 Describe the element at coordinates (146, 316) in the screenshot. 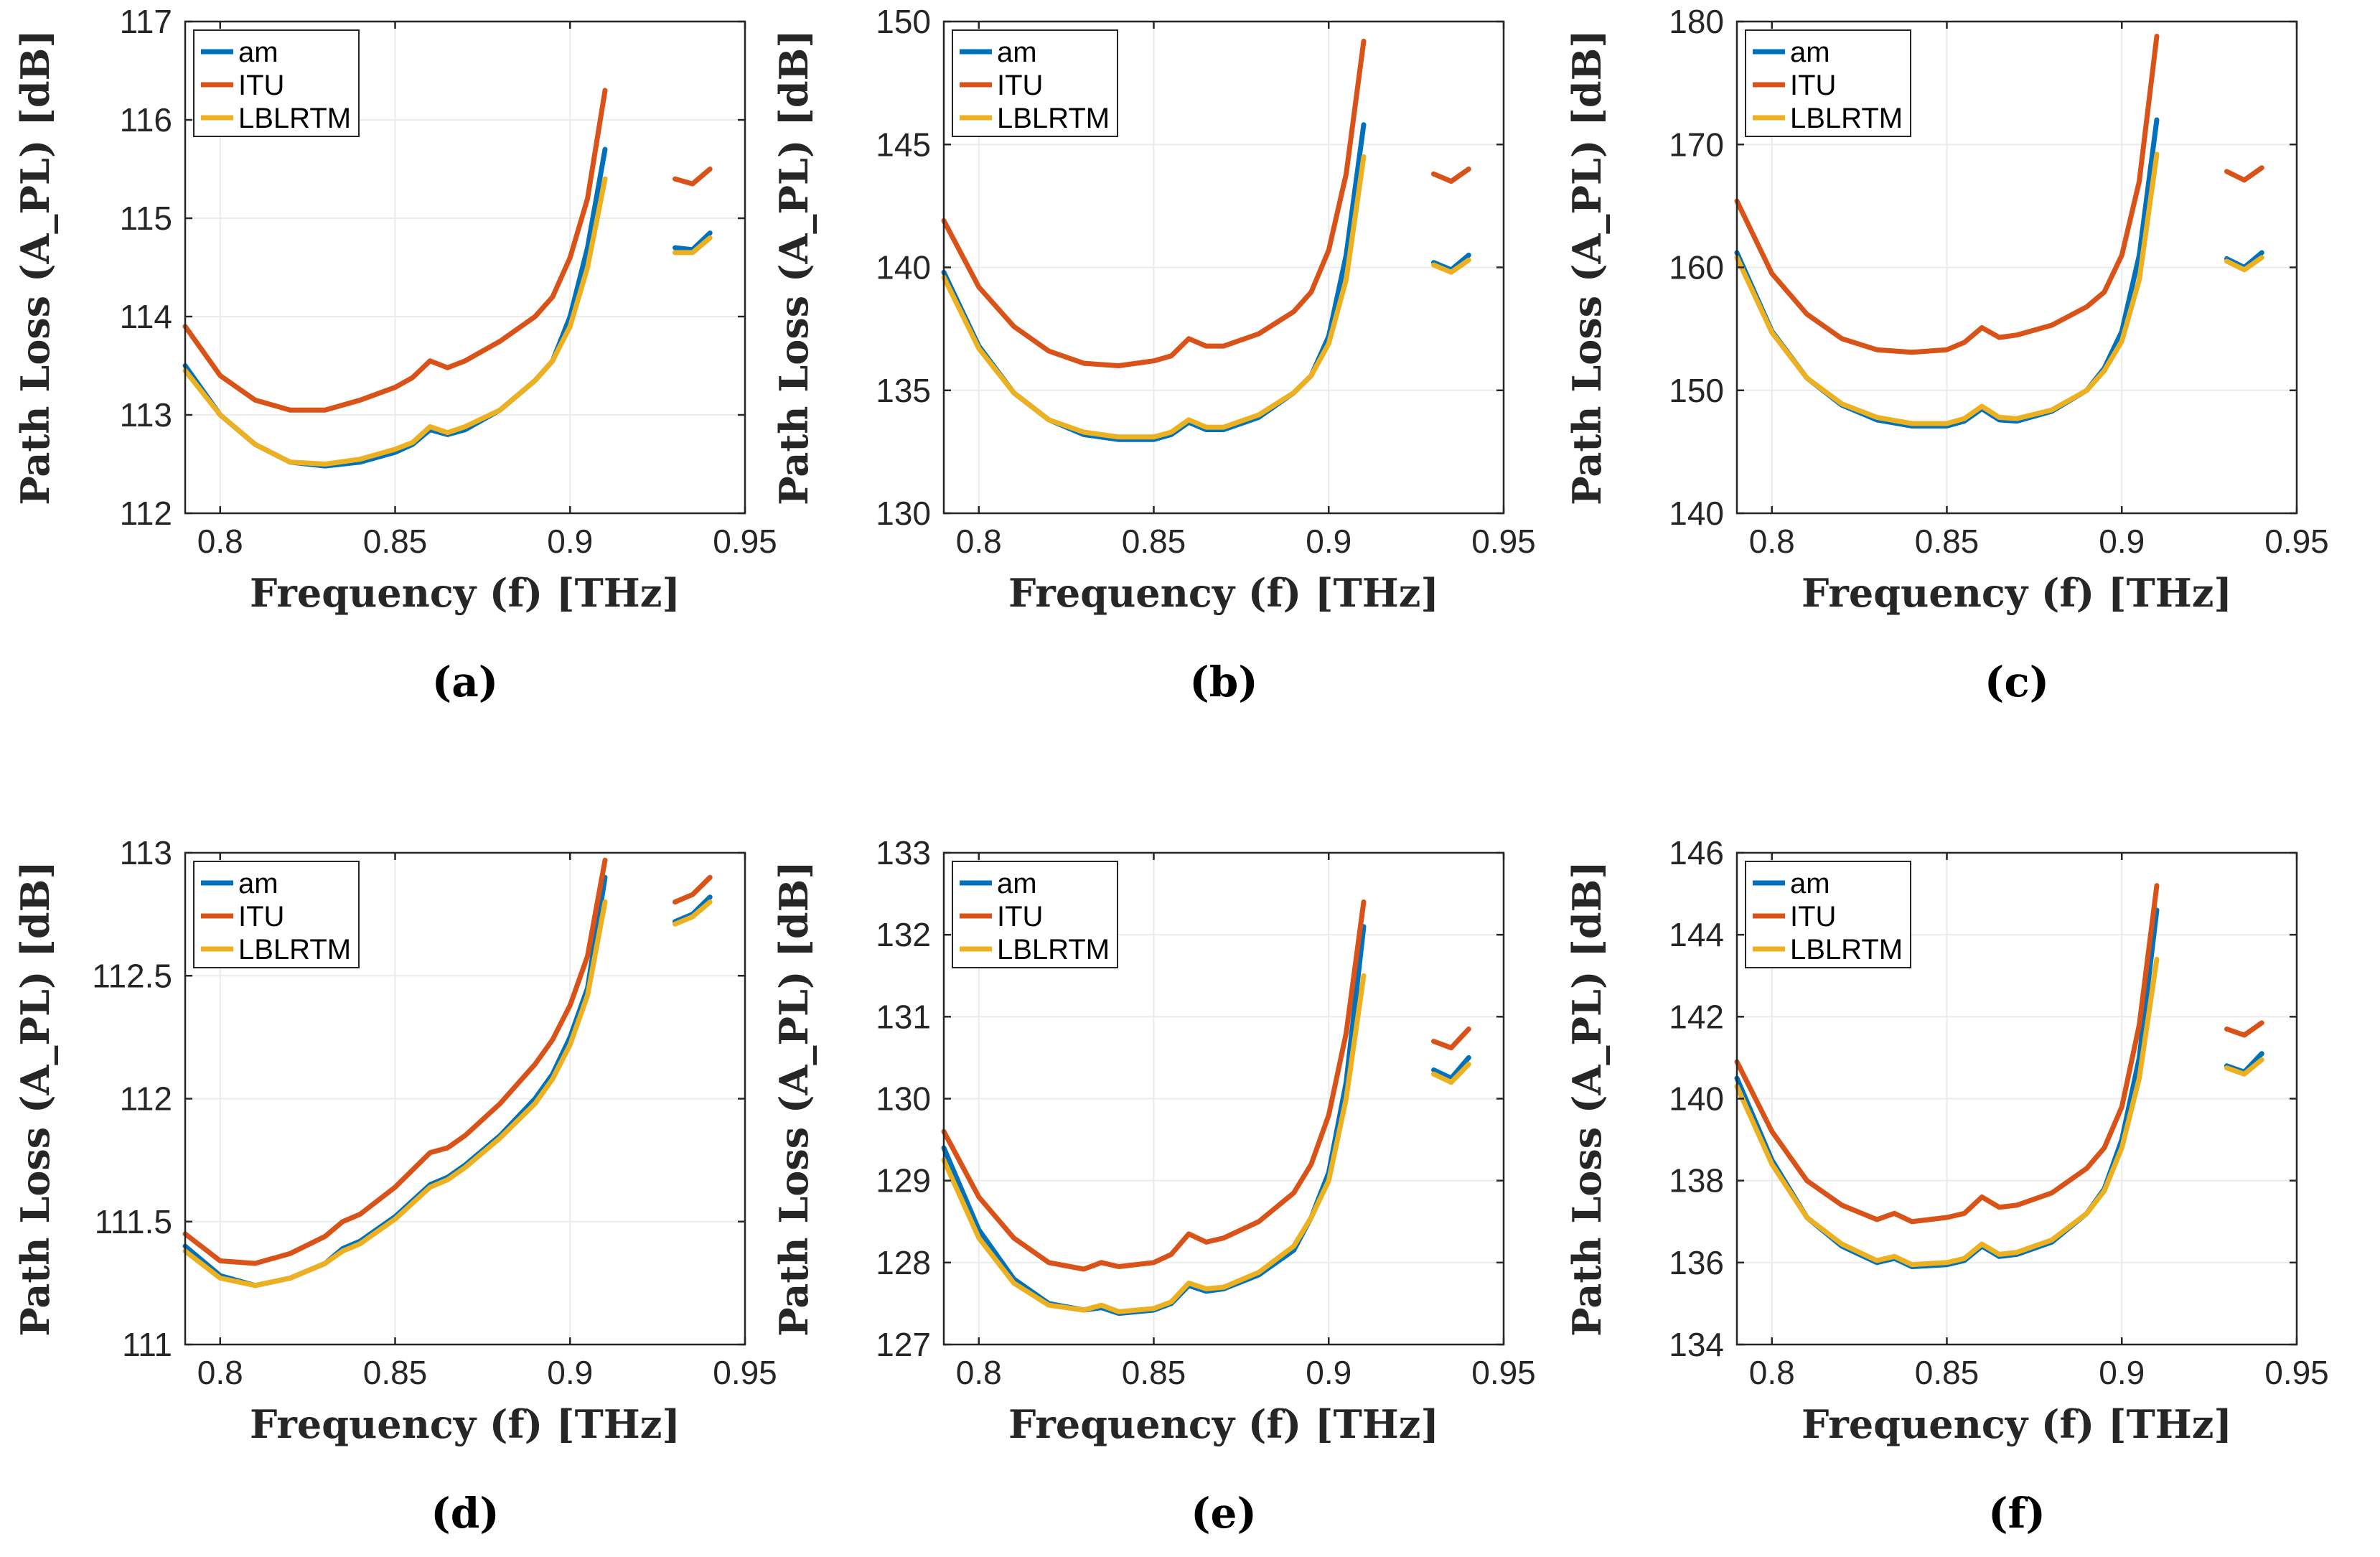

I see `y-tick-label: 114` at that location.